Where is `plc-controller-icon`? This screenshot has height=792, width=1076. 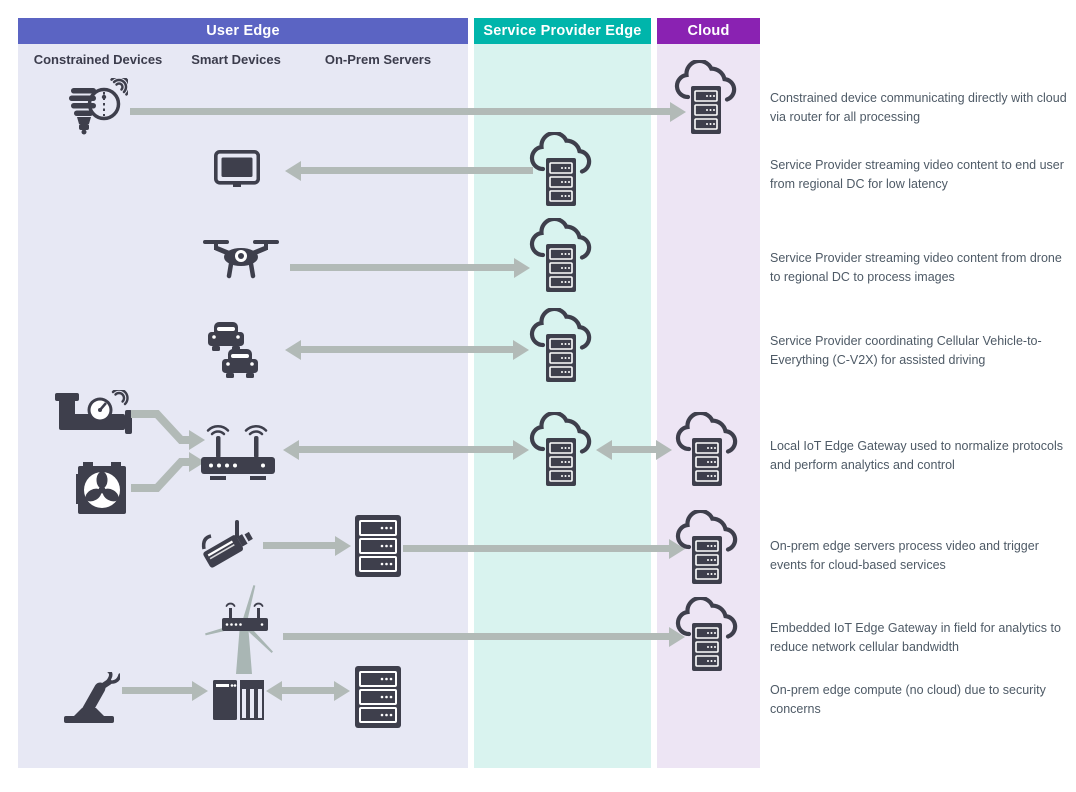
plc-controller-icon is located at coordinates (239, 698).